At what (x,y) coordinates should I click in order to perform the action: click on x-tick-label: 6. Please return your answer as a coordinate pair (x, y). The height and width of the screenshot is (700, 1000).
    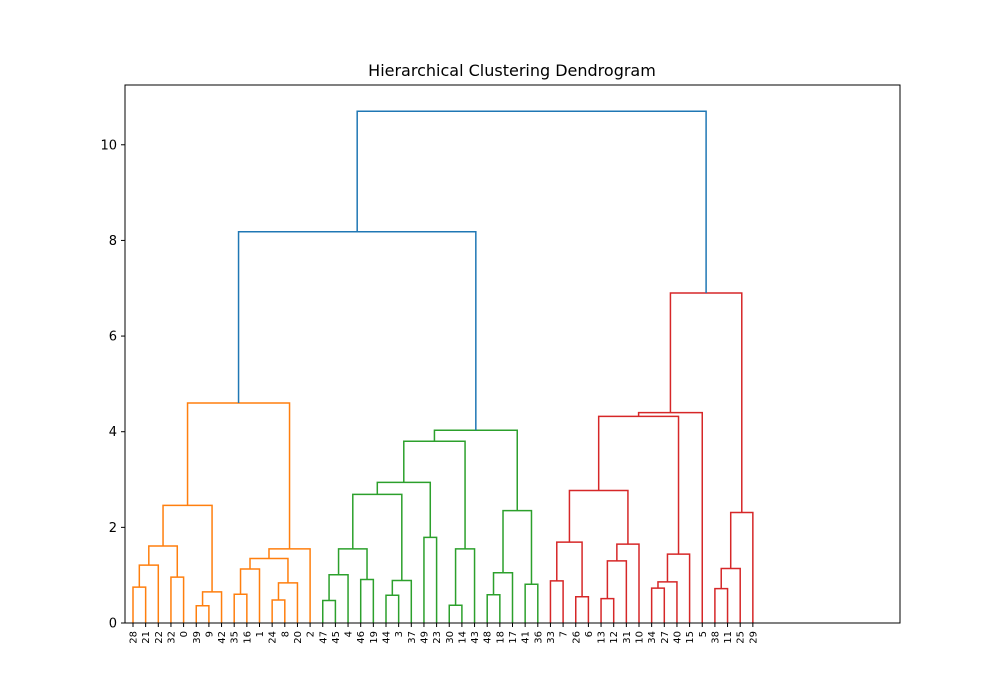
    Looking at the image, I should click on (589, 634).